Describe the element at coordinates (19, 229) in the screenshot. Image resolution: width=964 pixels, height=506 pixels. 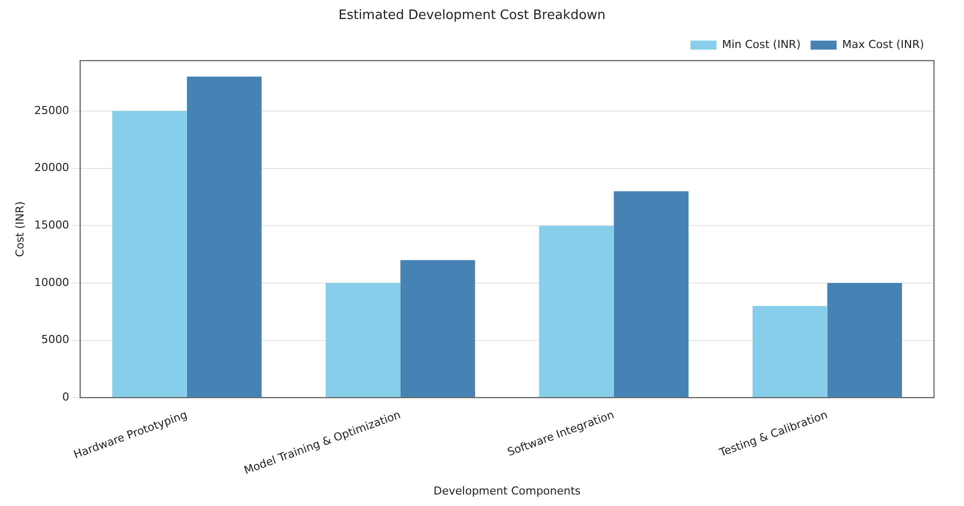
I see `y-axis-title: Cost (INR)` at that location.